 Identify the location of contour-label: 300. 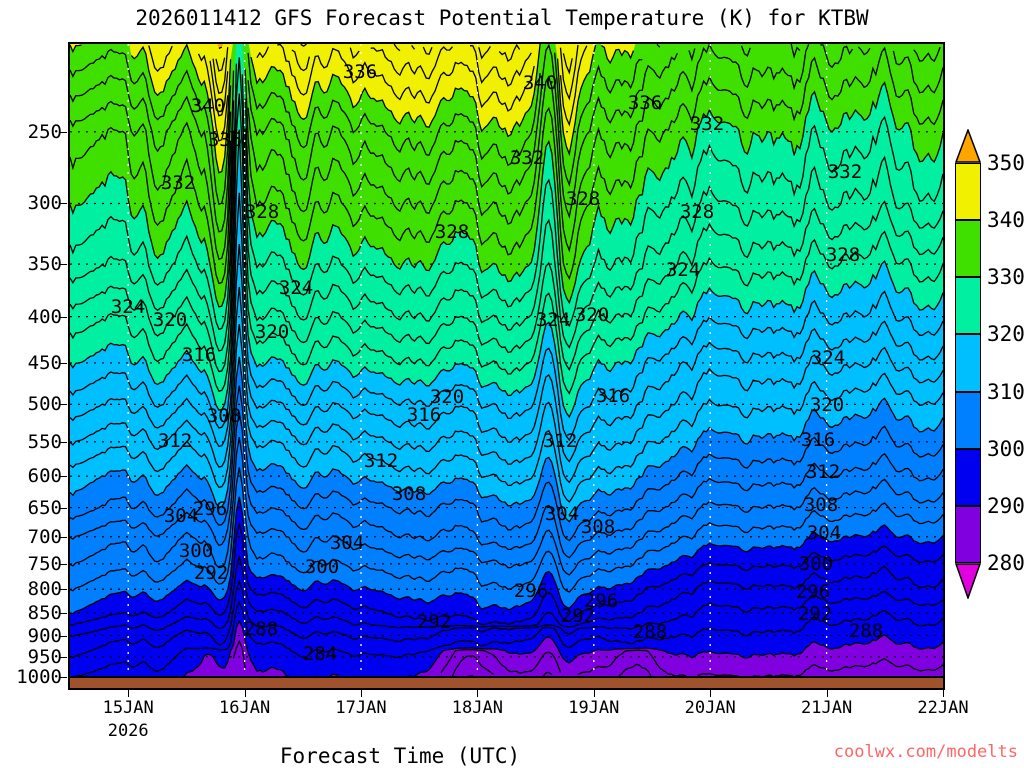
(196, 551).